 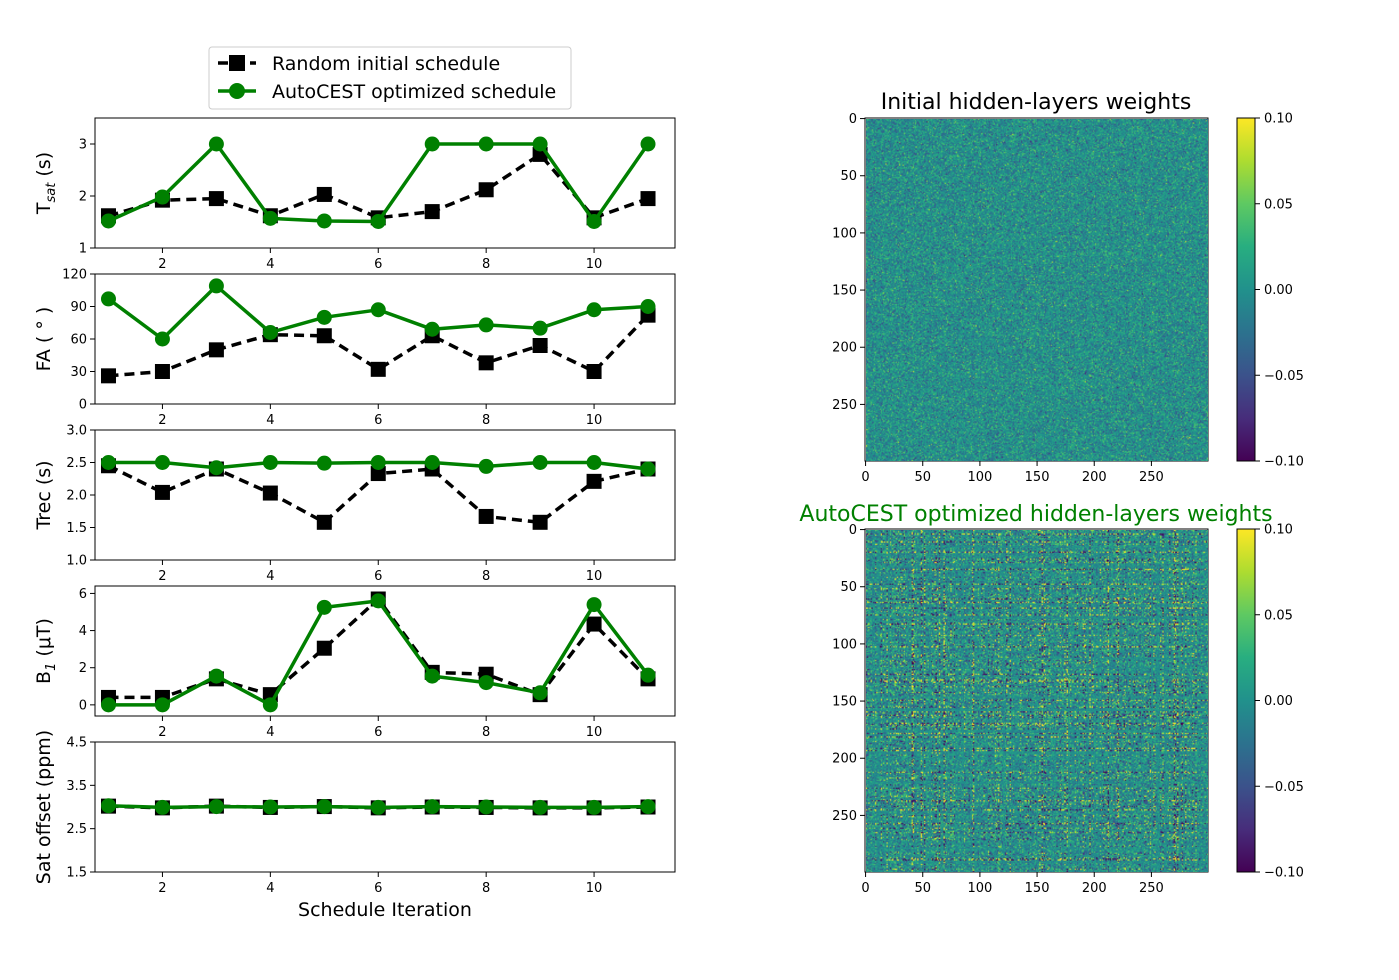 I want to click on y-tick-label: 1.0, so click(x=76, y=561).